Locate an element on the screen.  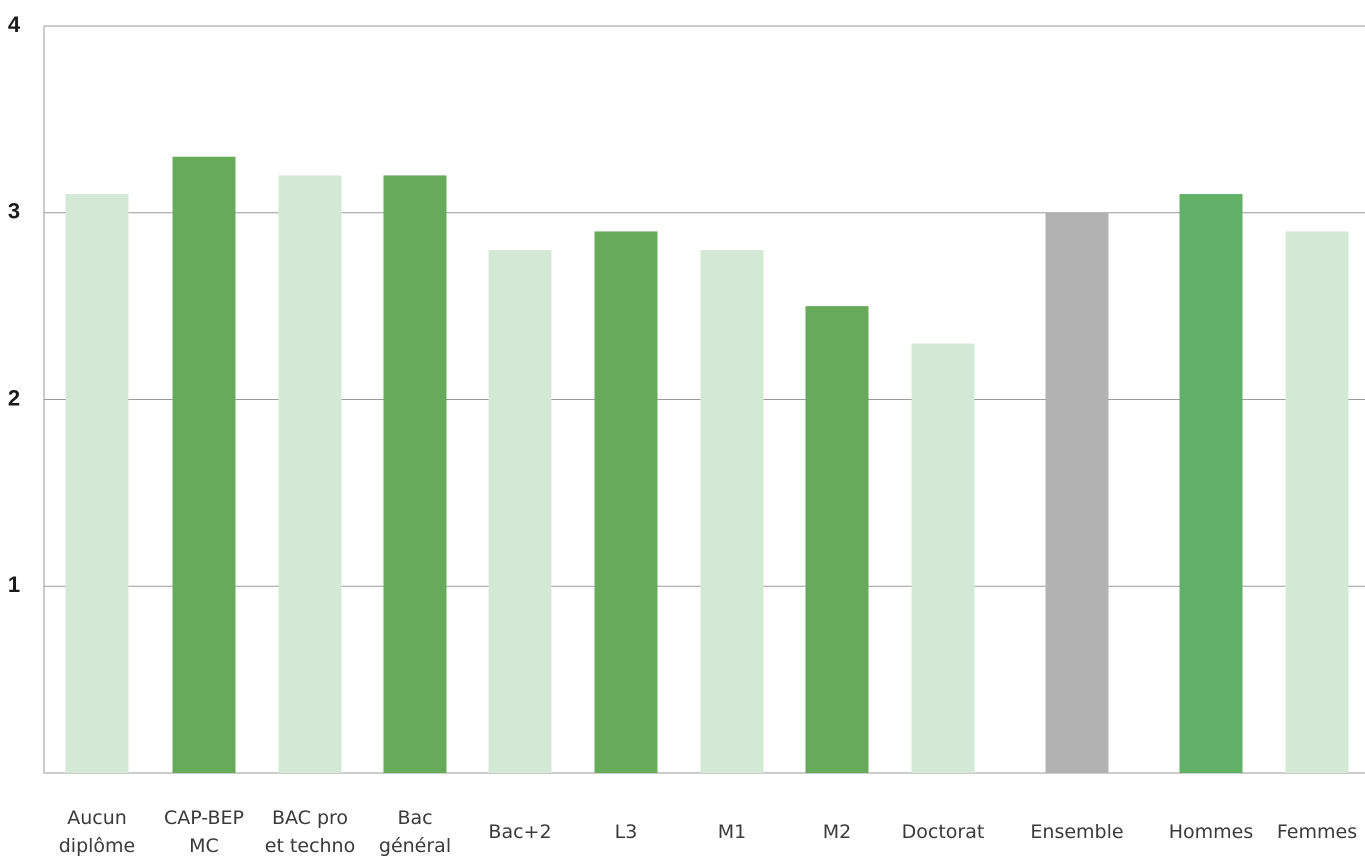
y-tick-label: 1 is located at coordinates (14, 584).